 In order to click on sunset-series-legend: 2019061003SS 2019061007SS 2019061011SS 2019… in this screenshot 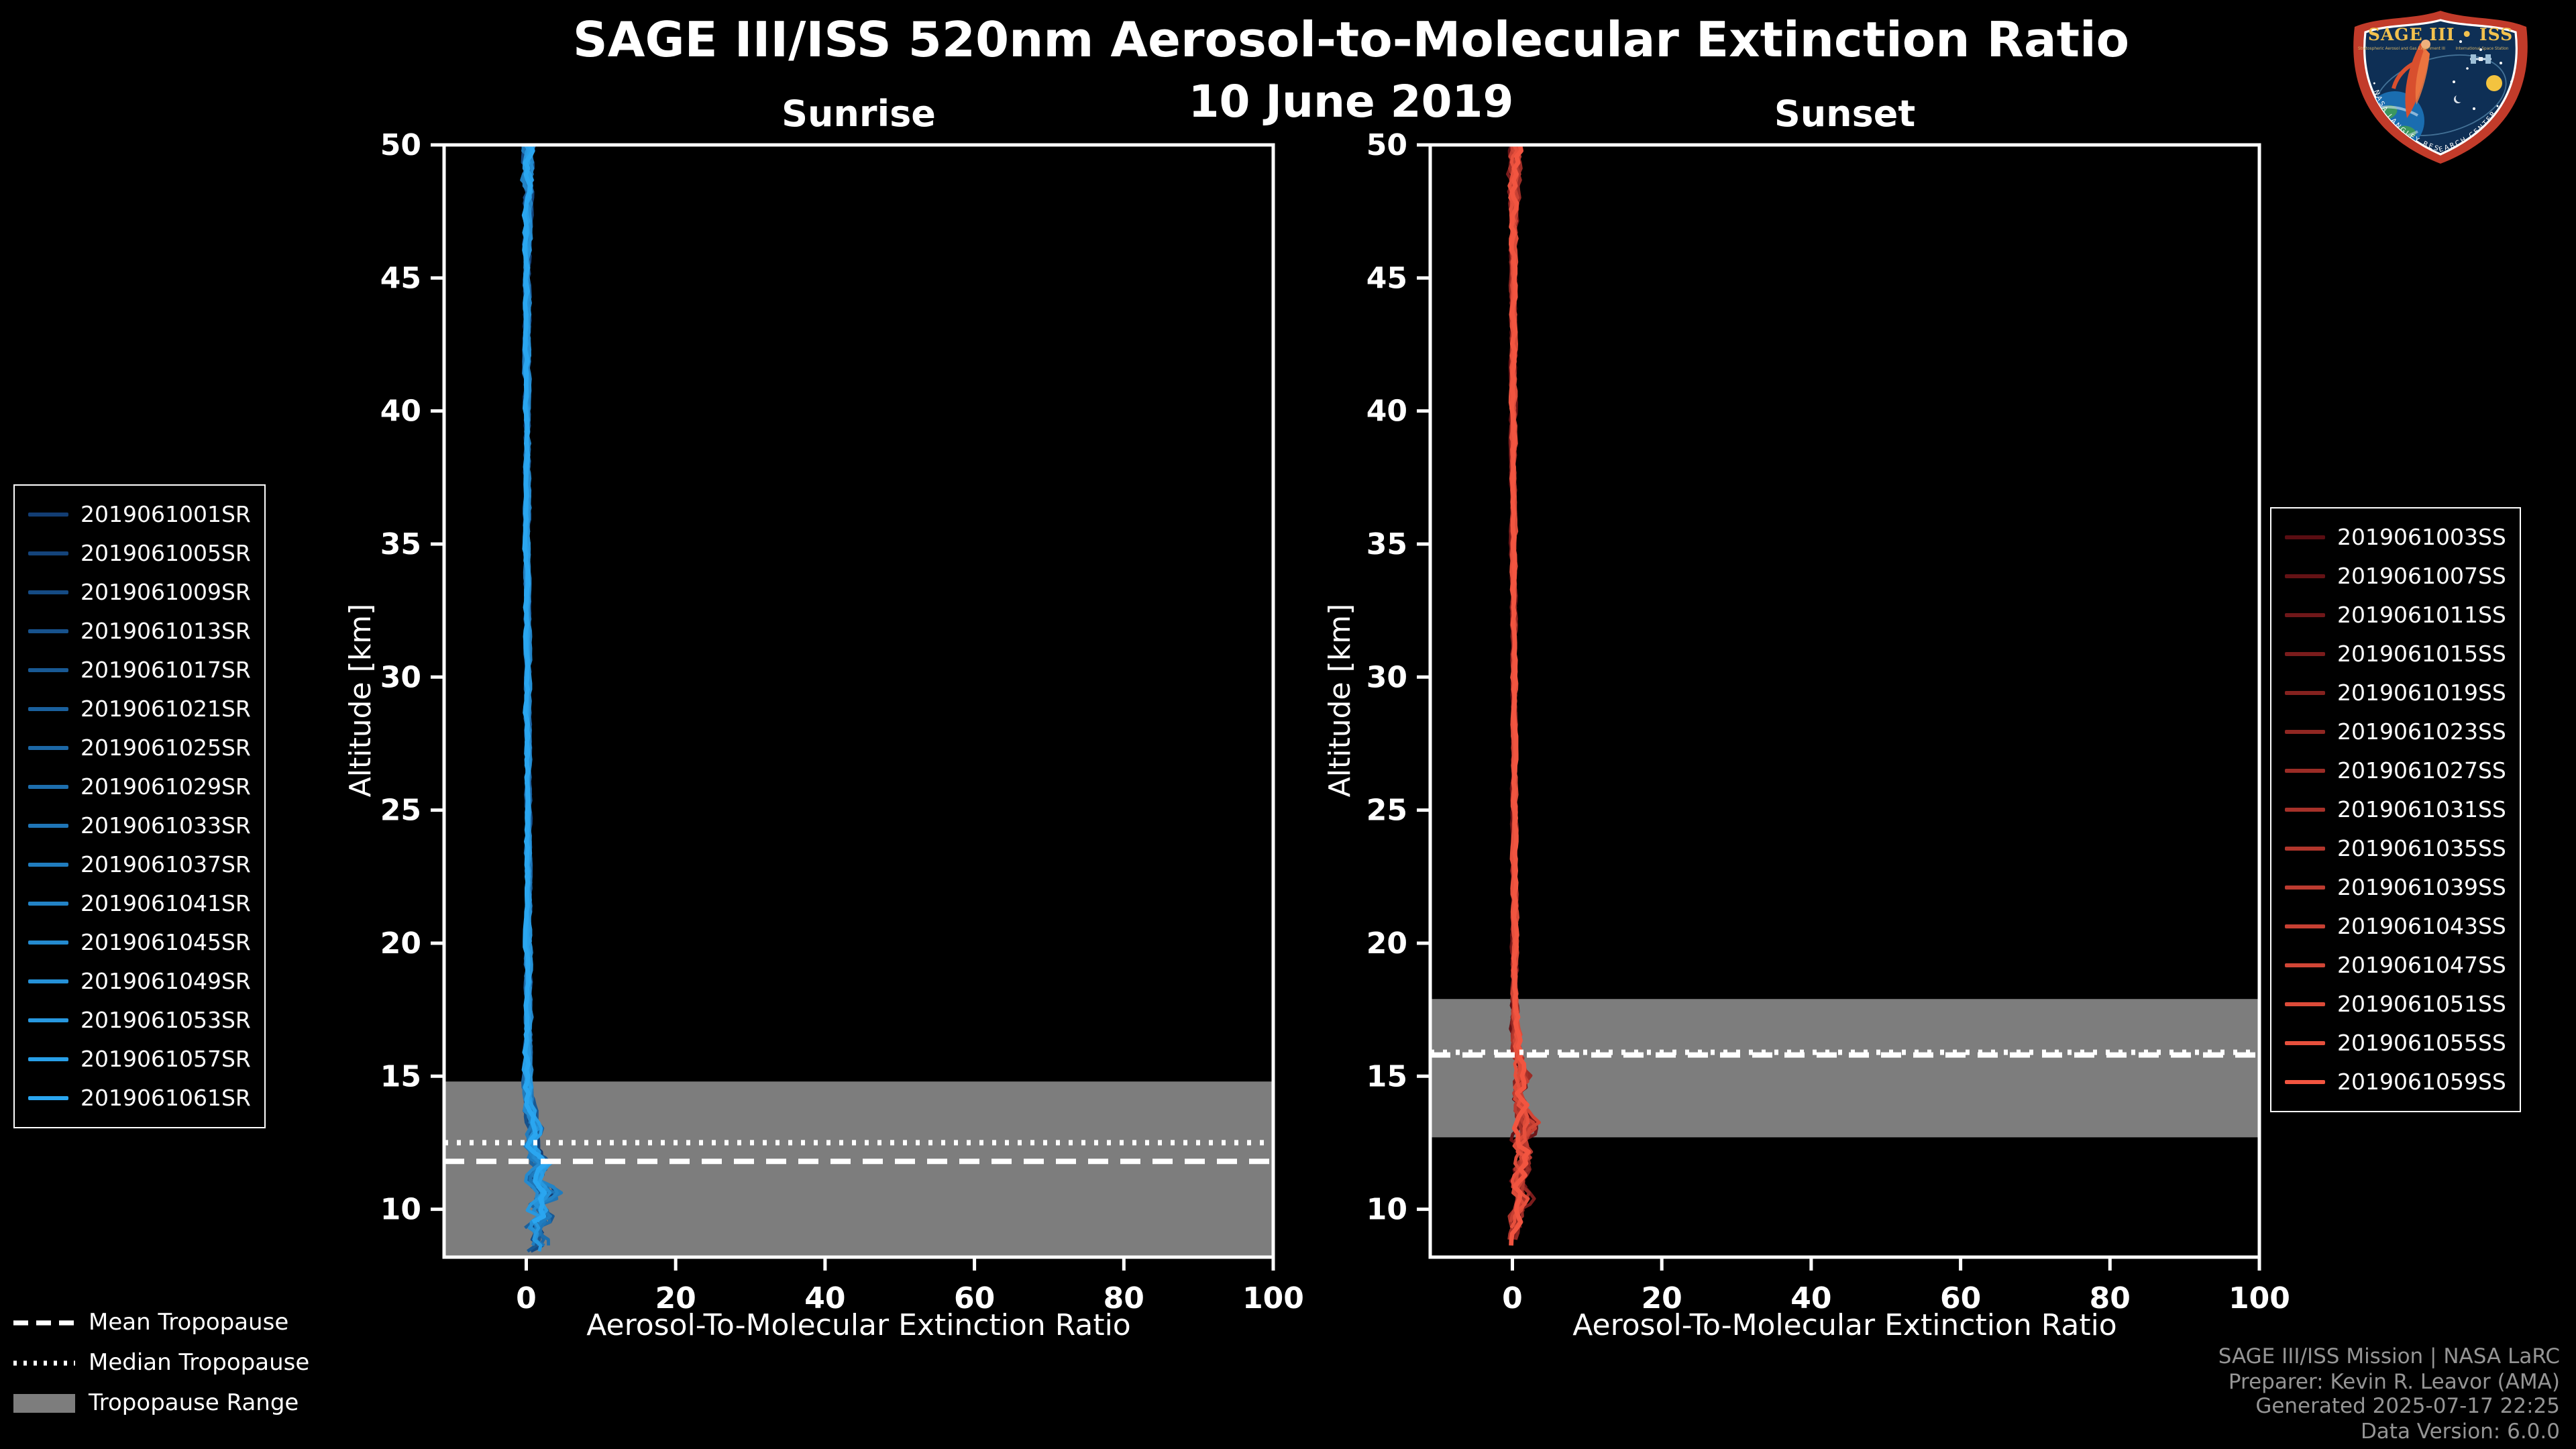, I will do `click(2395, 809)`.